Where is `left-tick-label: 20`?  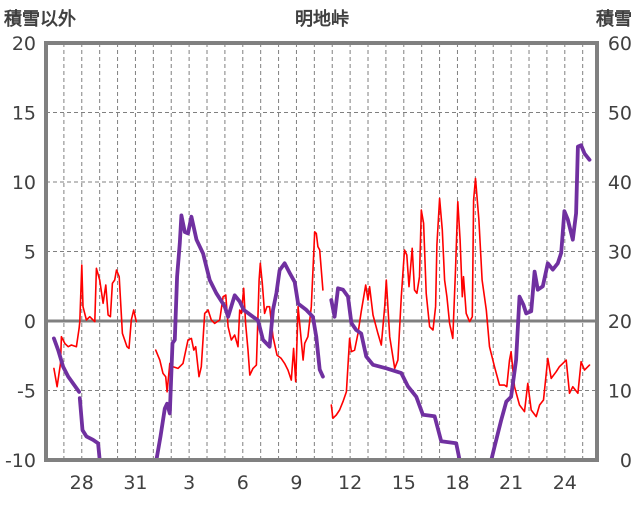
left-tick-label: 20 is located at coordinates (24, 44).